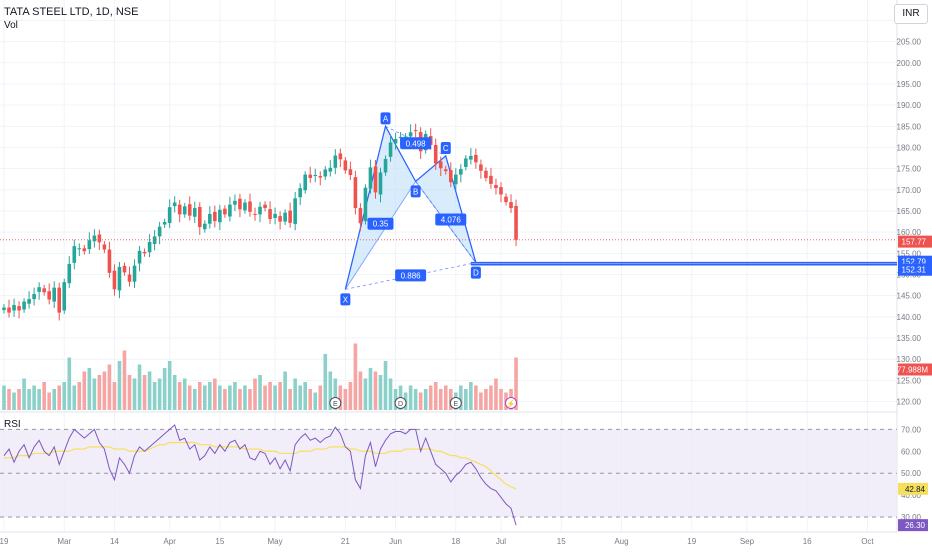  I want to click on event-marker, so click(455, 403).